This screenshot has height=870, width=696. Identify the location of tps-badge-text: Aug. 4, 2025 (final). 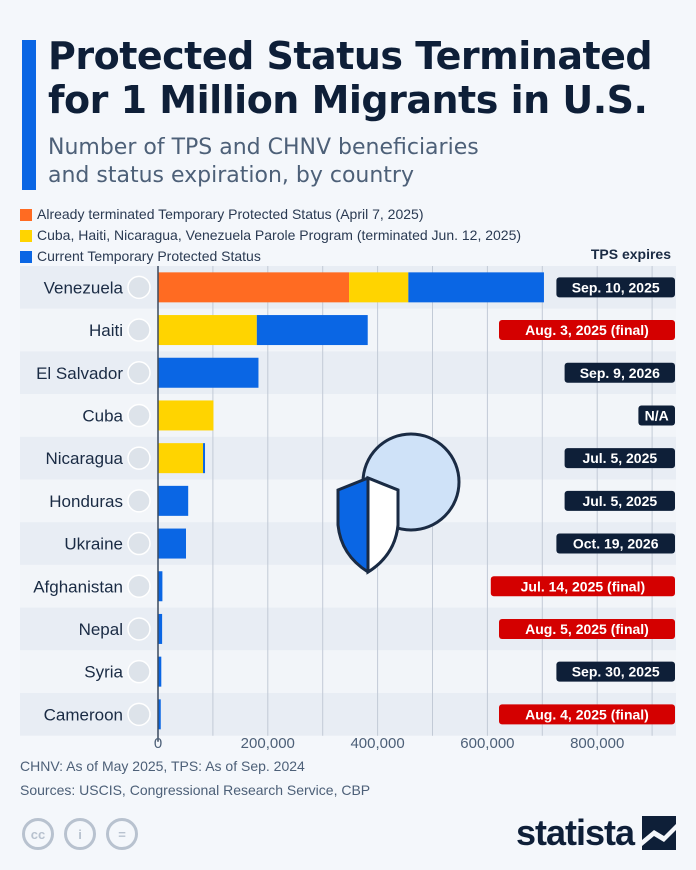
(587, 714).